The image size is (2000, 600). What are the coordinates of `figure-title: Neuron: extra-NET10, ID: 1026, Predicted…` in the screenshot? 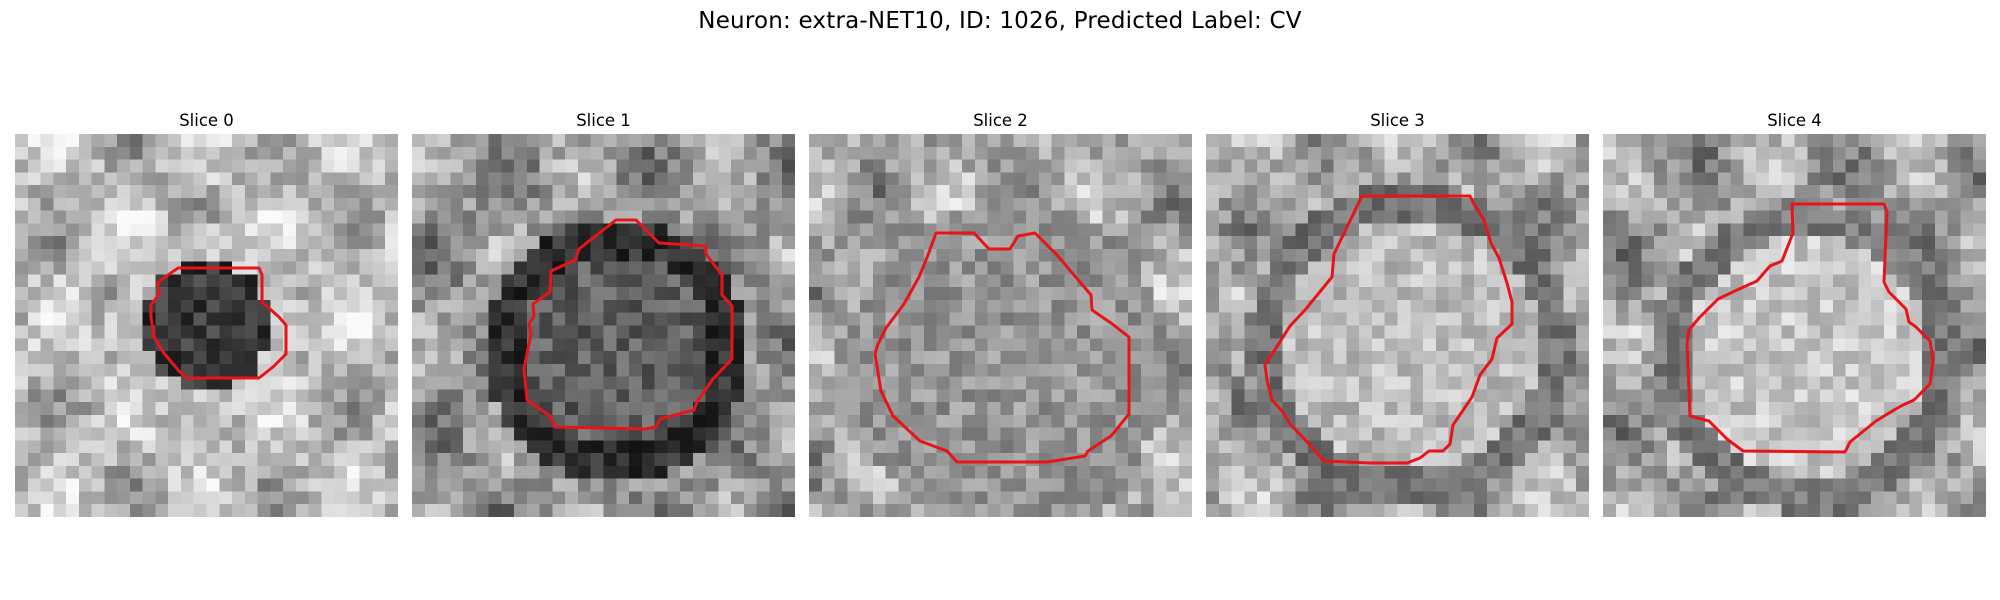 It's located at (1000, 21).